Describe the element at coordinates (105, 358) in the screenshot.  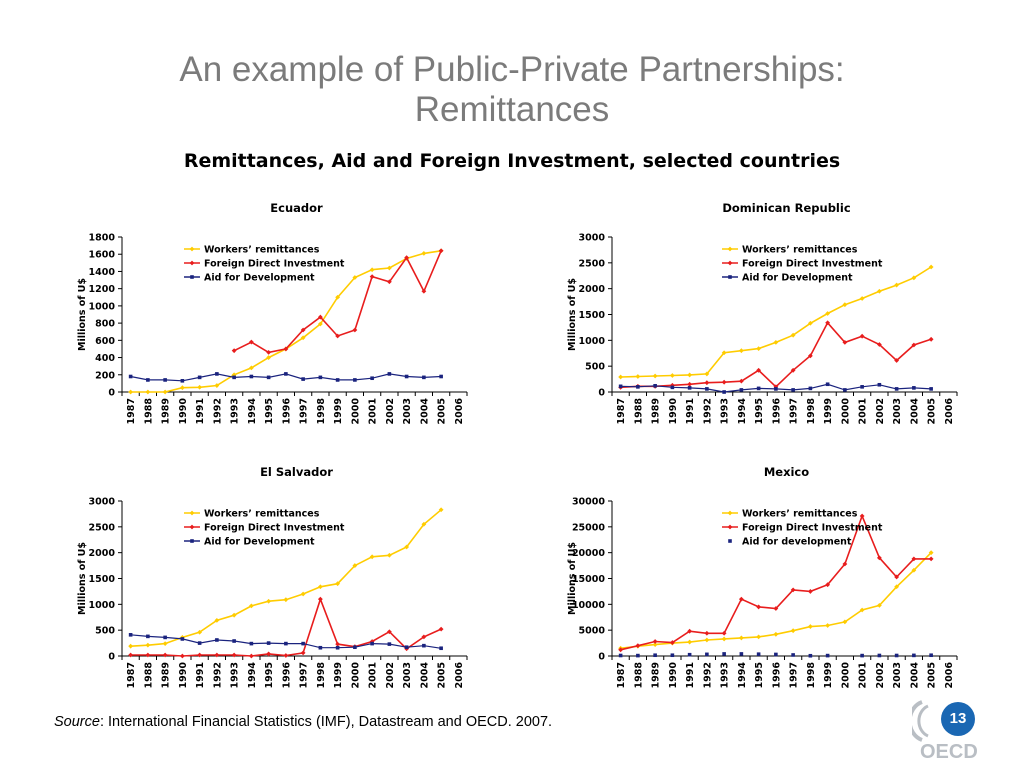
I see `y-tick-label: 400` at that location.